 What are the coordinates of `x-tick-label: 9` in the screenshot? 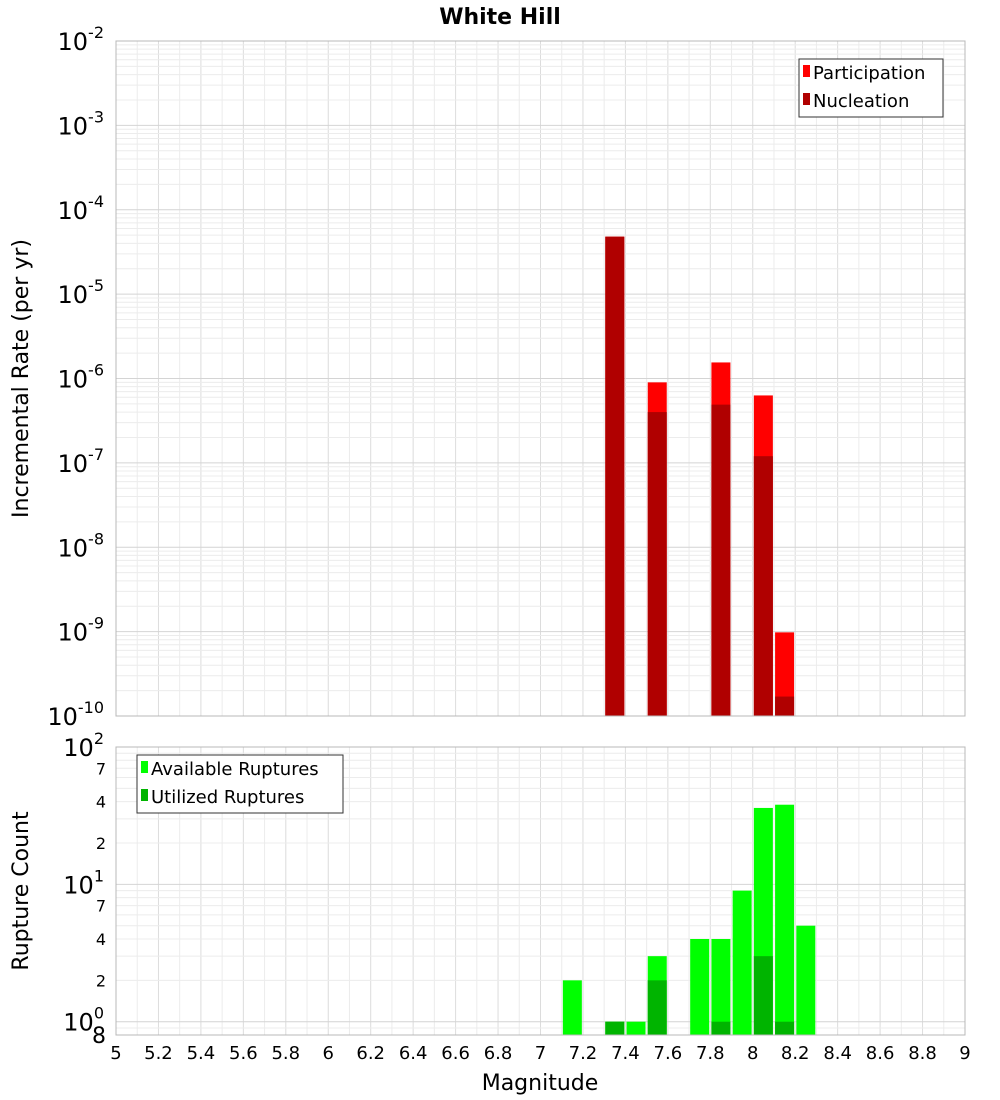 It's located at (964, 1053).